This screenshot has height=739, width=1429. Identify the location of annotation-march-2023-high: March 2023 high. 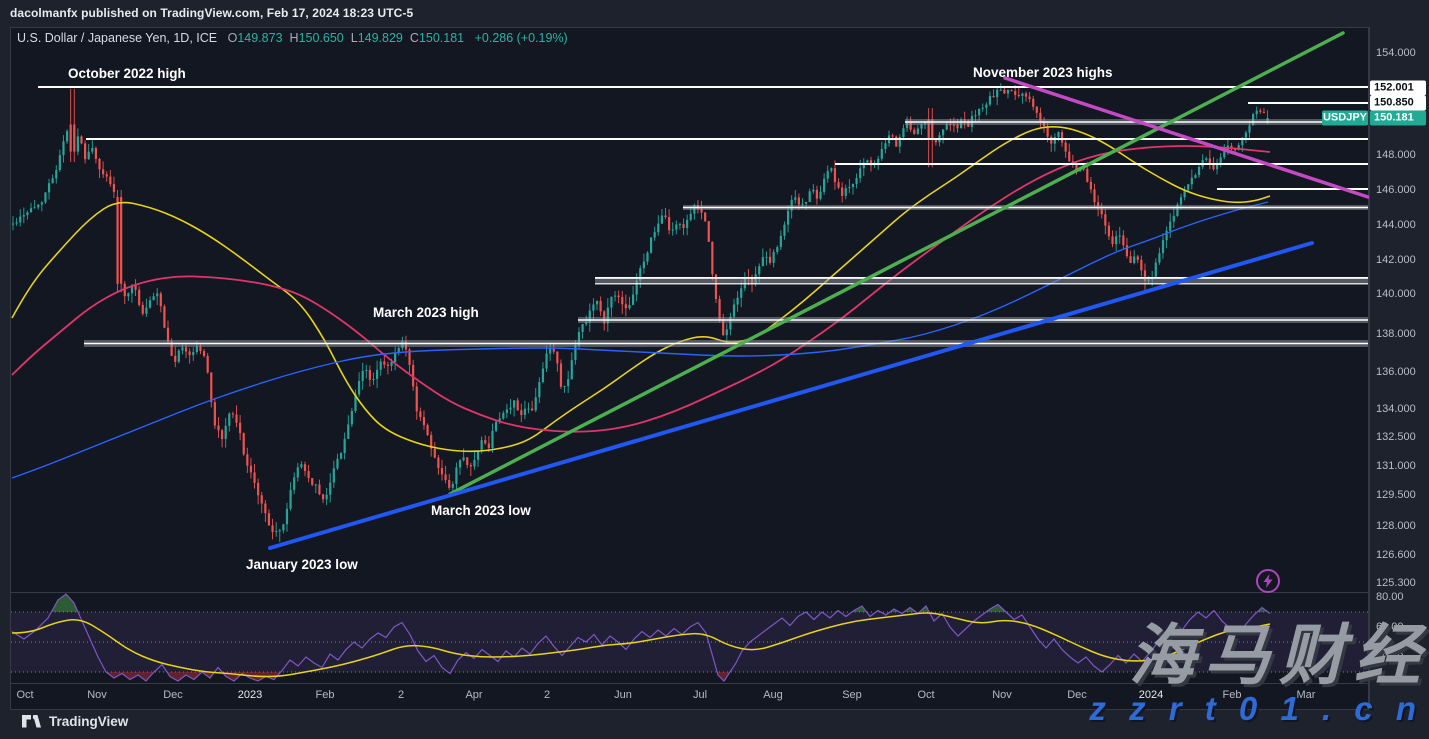
(426, 312).